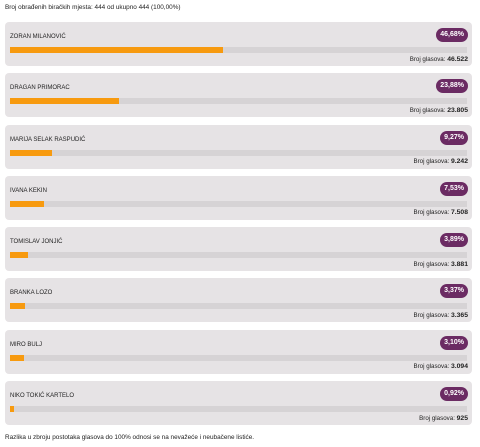 The height and width of the screenshot is (447, 480). What do you see at coordinates (454, 137) in the screenshot?
I see `percent-badge: 9,27%` at bounding box center [454, 137].